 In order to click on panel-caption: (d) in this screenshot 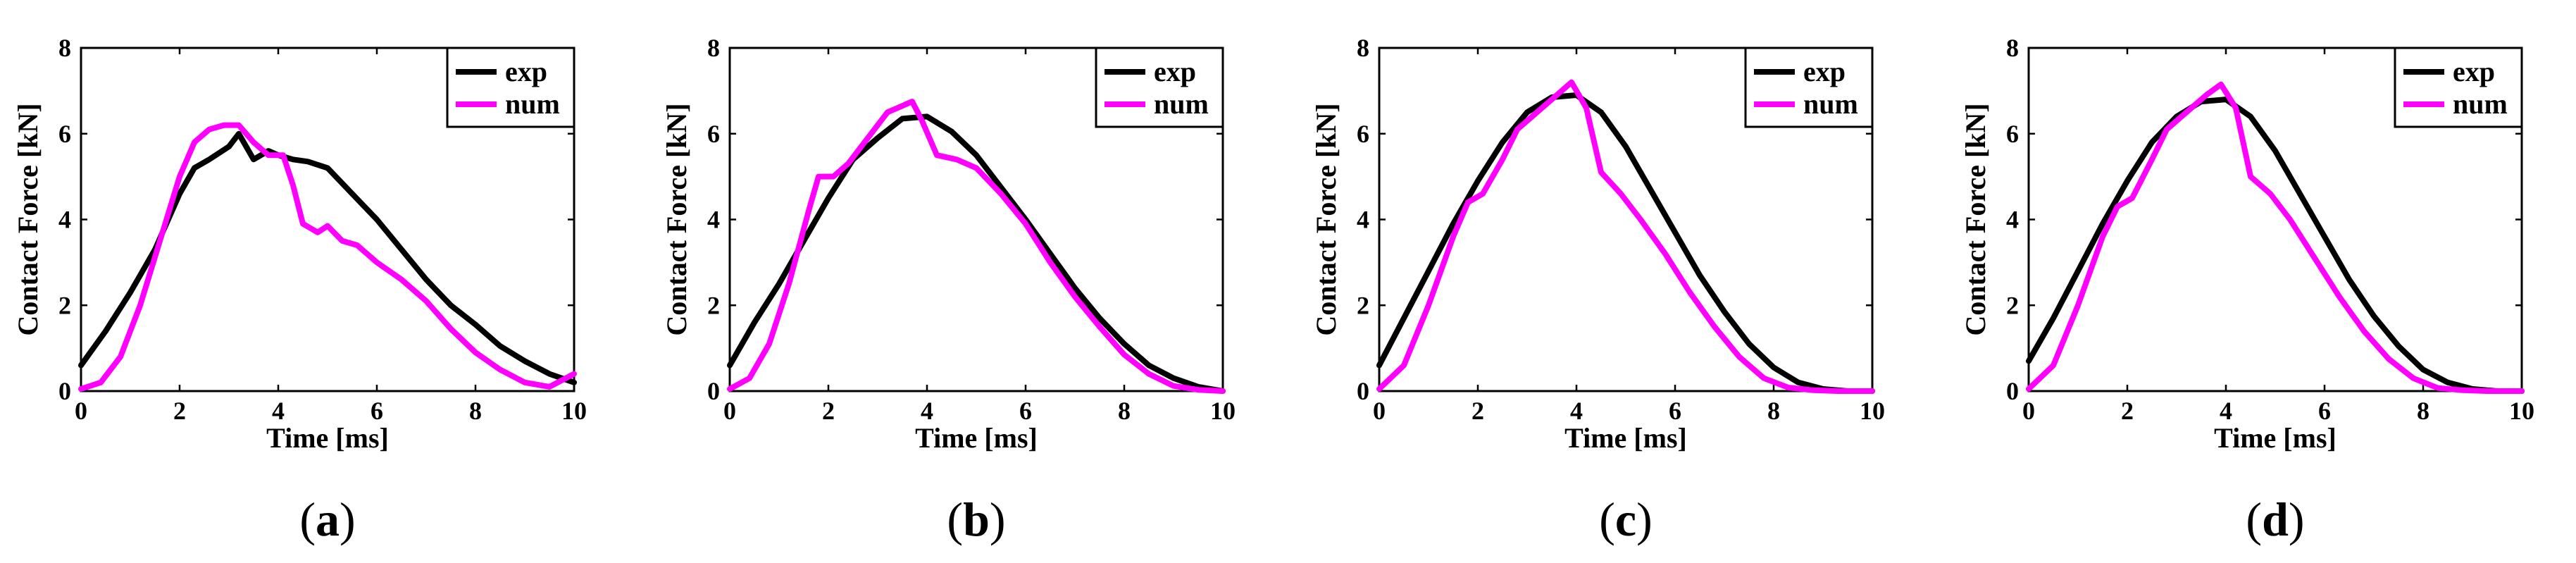, I will do `click(2275, 519)`.